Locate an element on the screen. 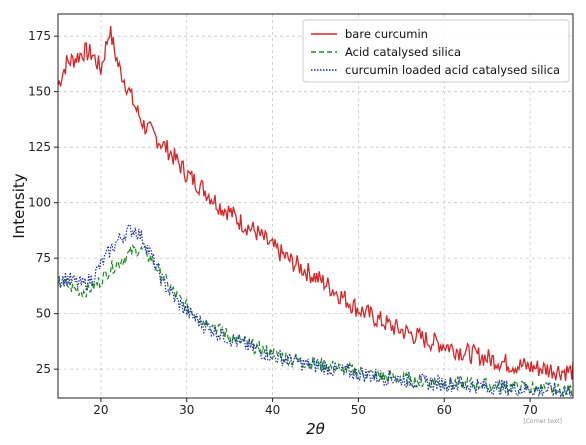 The image size is (586, 445). x-tick-label: 40 is located at coordinates (272, 410).